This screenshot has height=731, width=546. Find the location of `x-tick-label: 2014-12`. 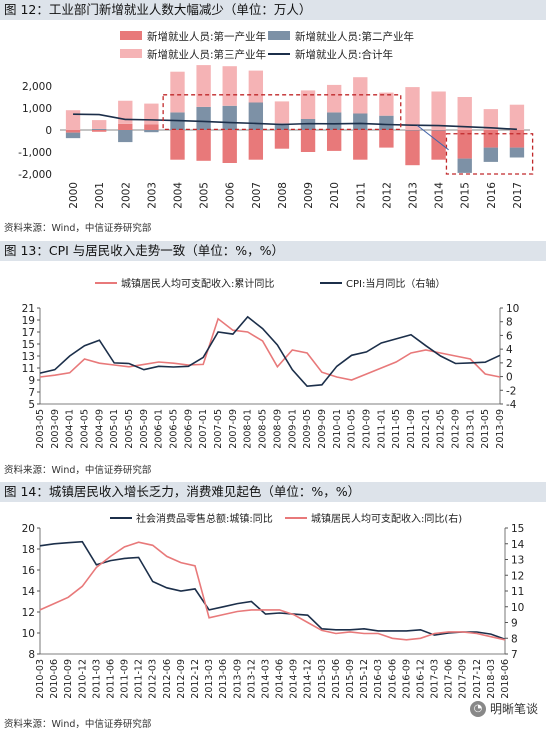

x-tick-label: 2014-12 is located at coordinates (308, 679).